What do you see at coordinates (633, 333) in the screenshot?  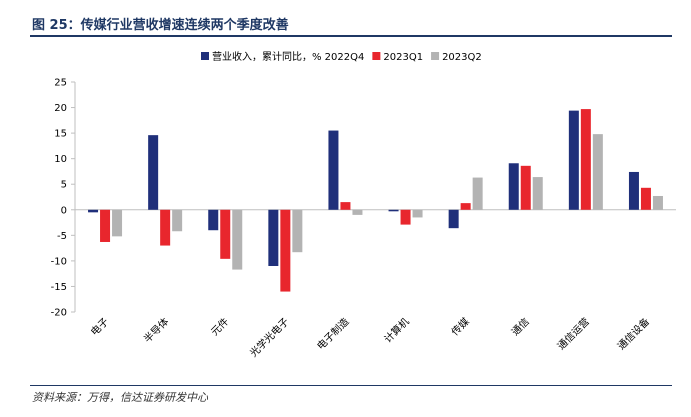 I see `x-category-label: 通信设备` at bounding box center [633, 333].